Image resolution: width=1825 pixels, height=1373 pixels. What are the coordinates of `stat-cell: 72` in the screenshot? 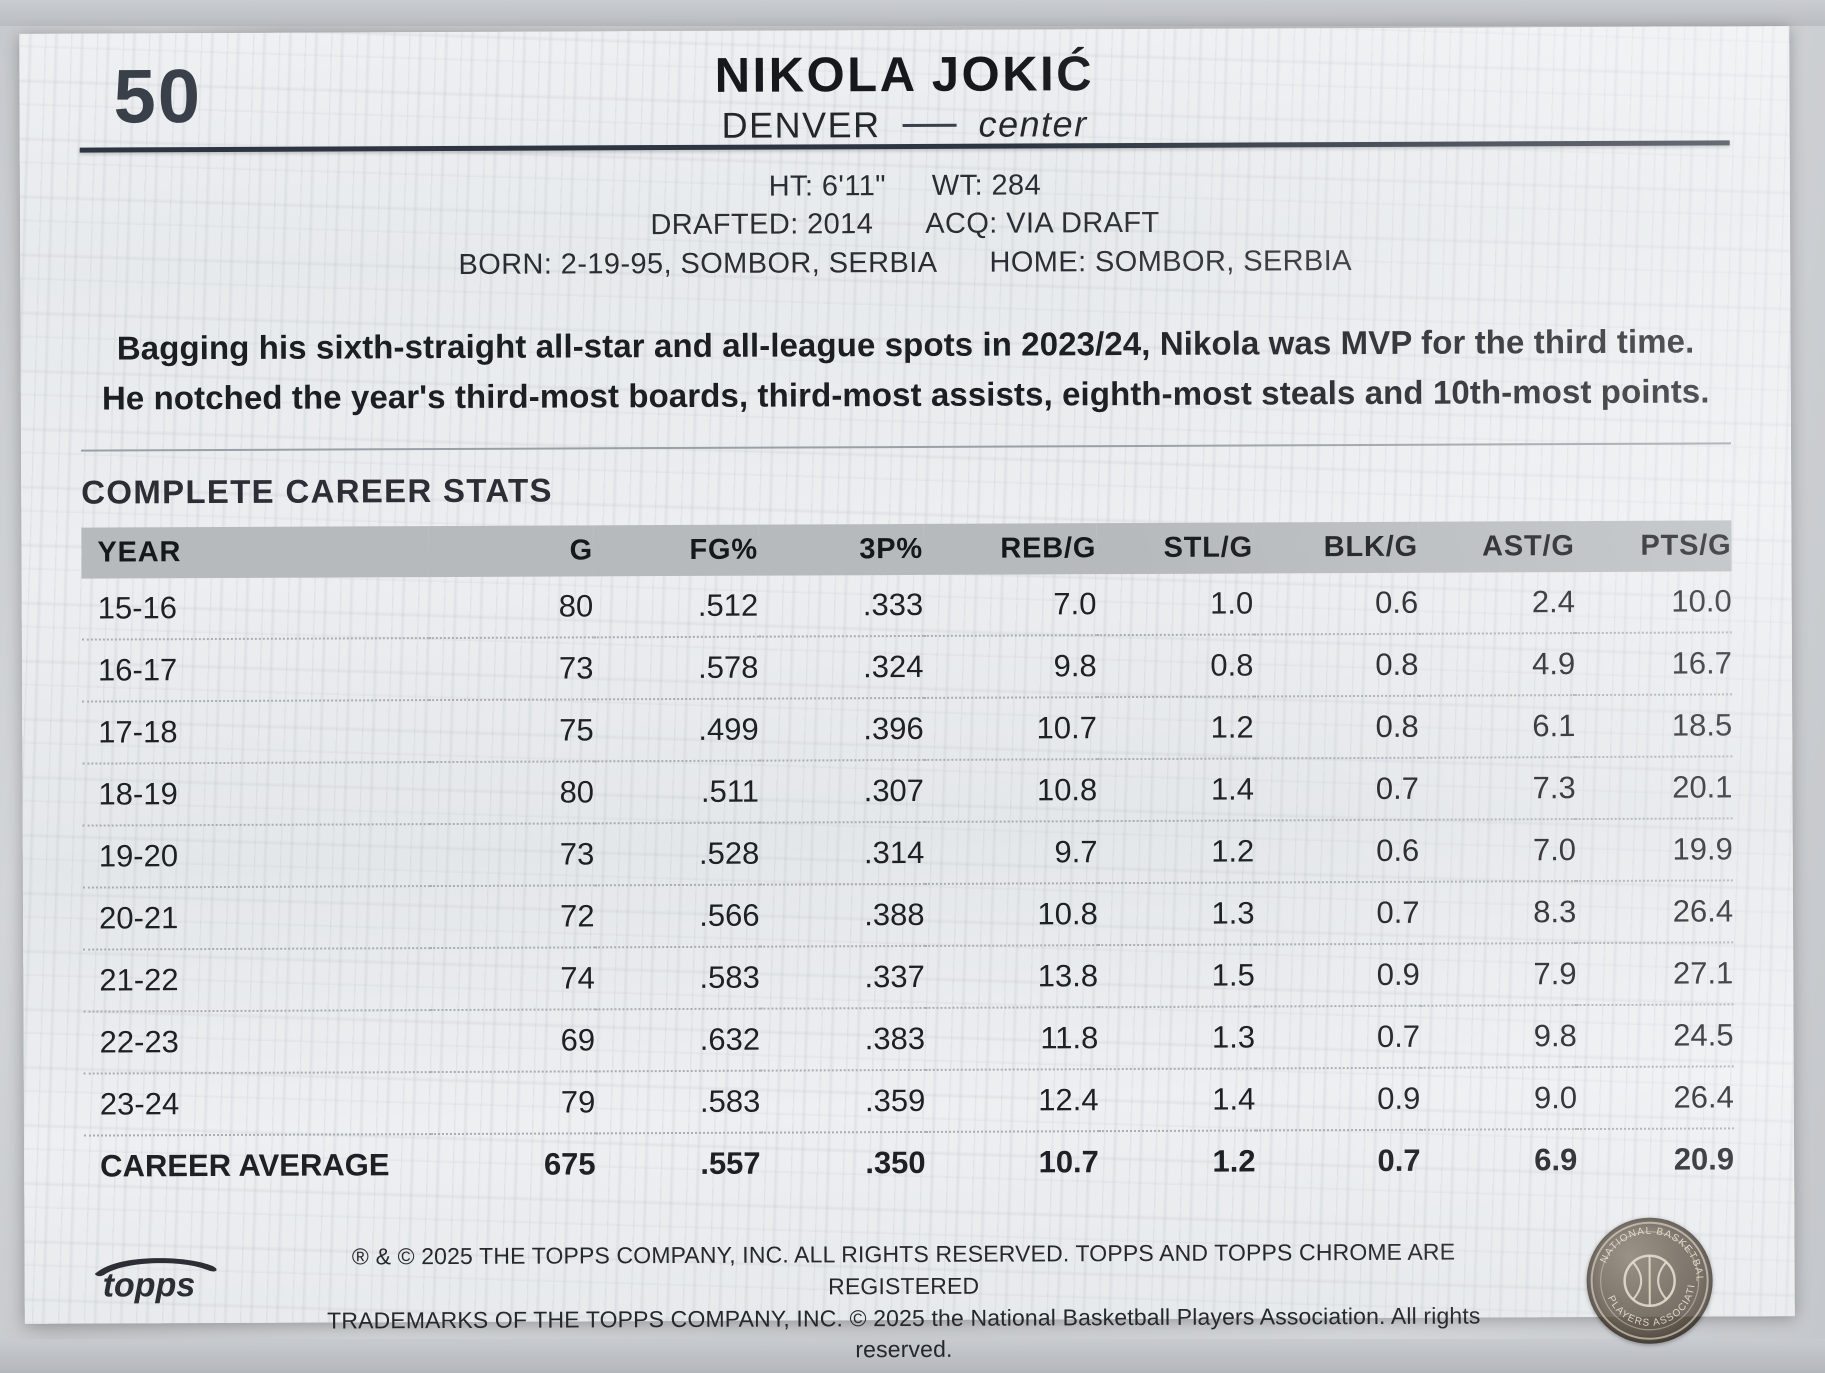 It's located at (512, 917).